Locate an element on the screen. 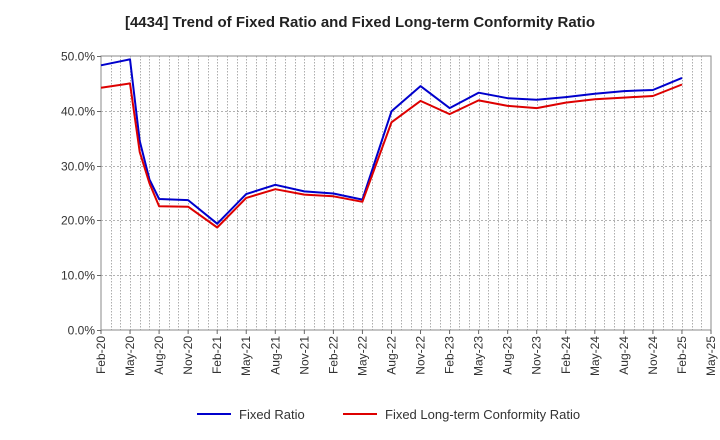 Image resolution: width=720 pixels, height=440 pixels. x-tick-label: Feb-21 is located at coordinates (217, 355).